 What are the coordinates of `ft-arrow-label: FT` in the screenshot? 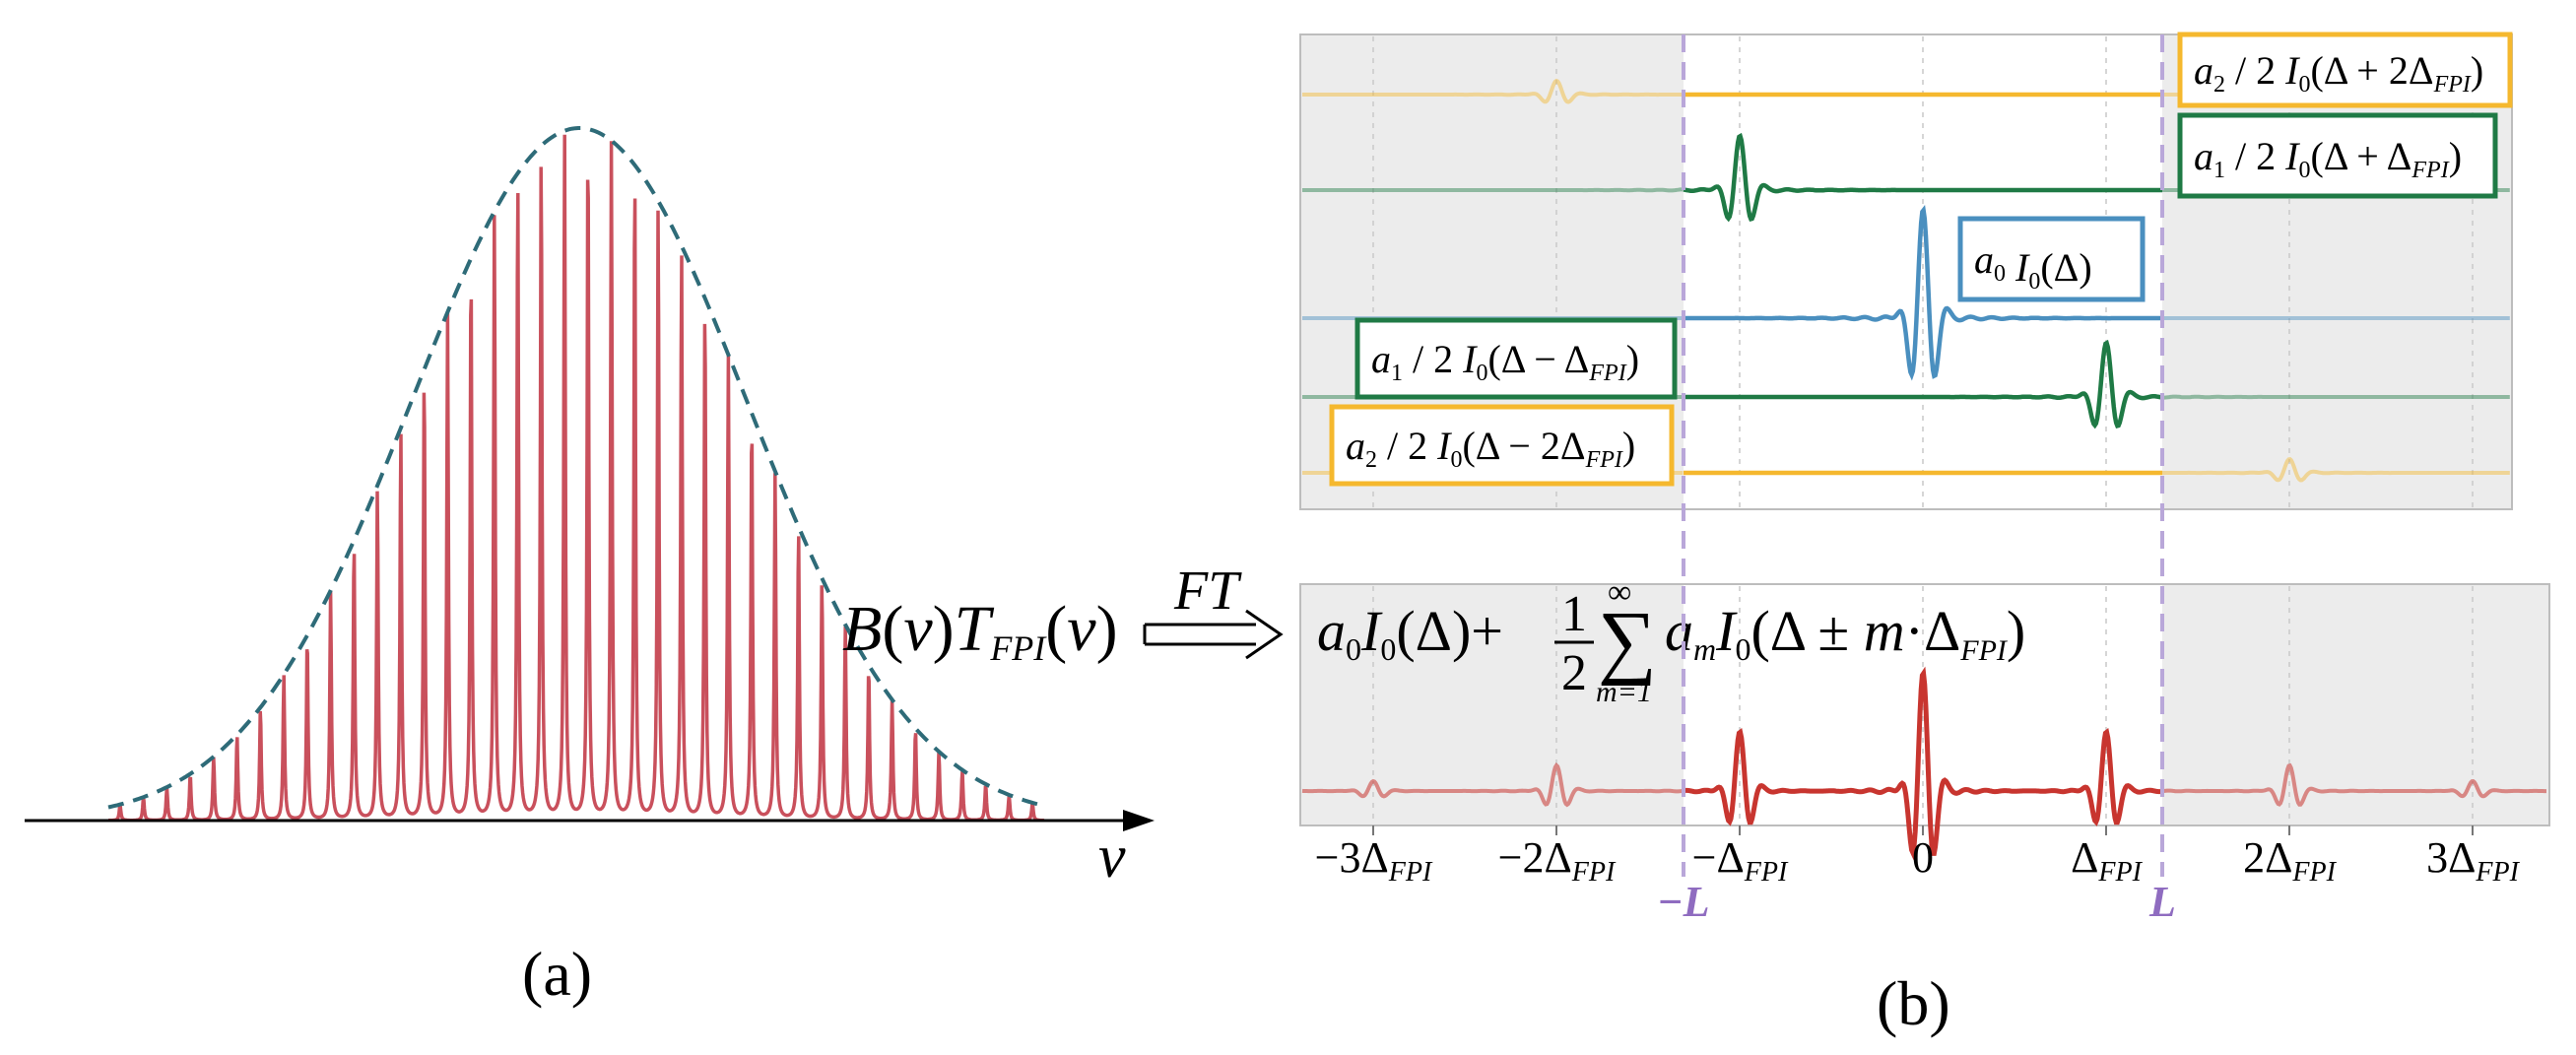 It's located at (1207, 591).